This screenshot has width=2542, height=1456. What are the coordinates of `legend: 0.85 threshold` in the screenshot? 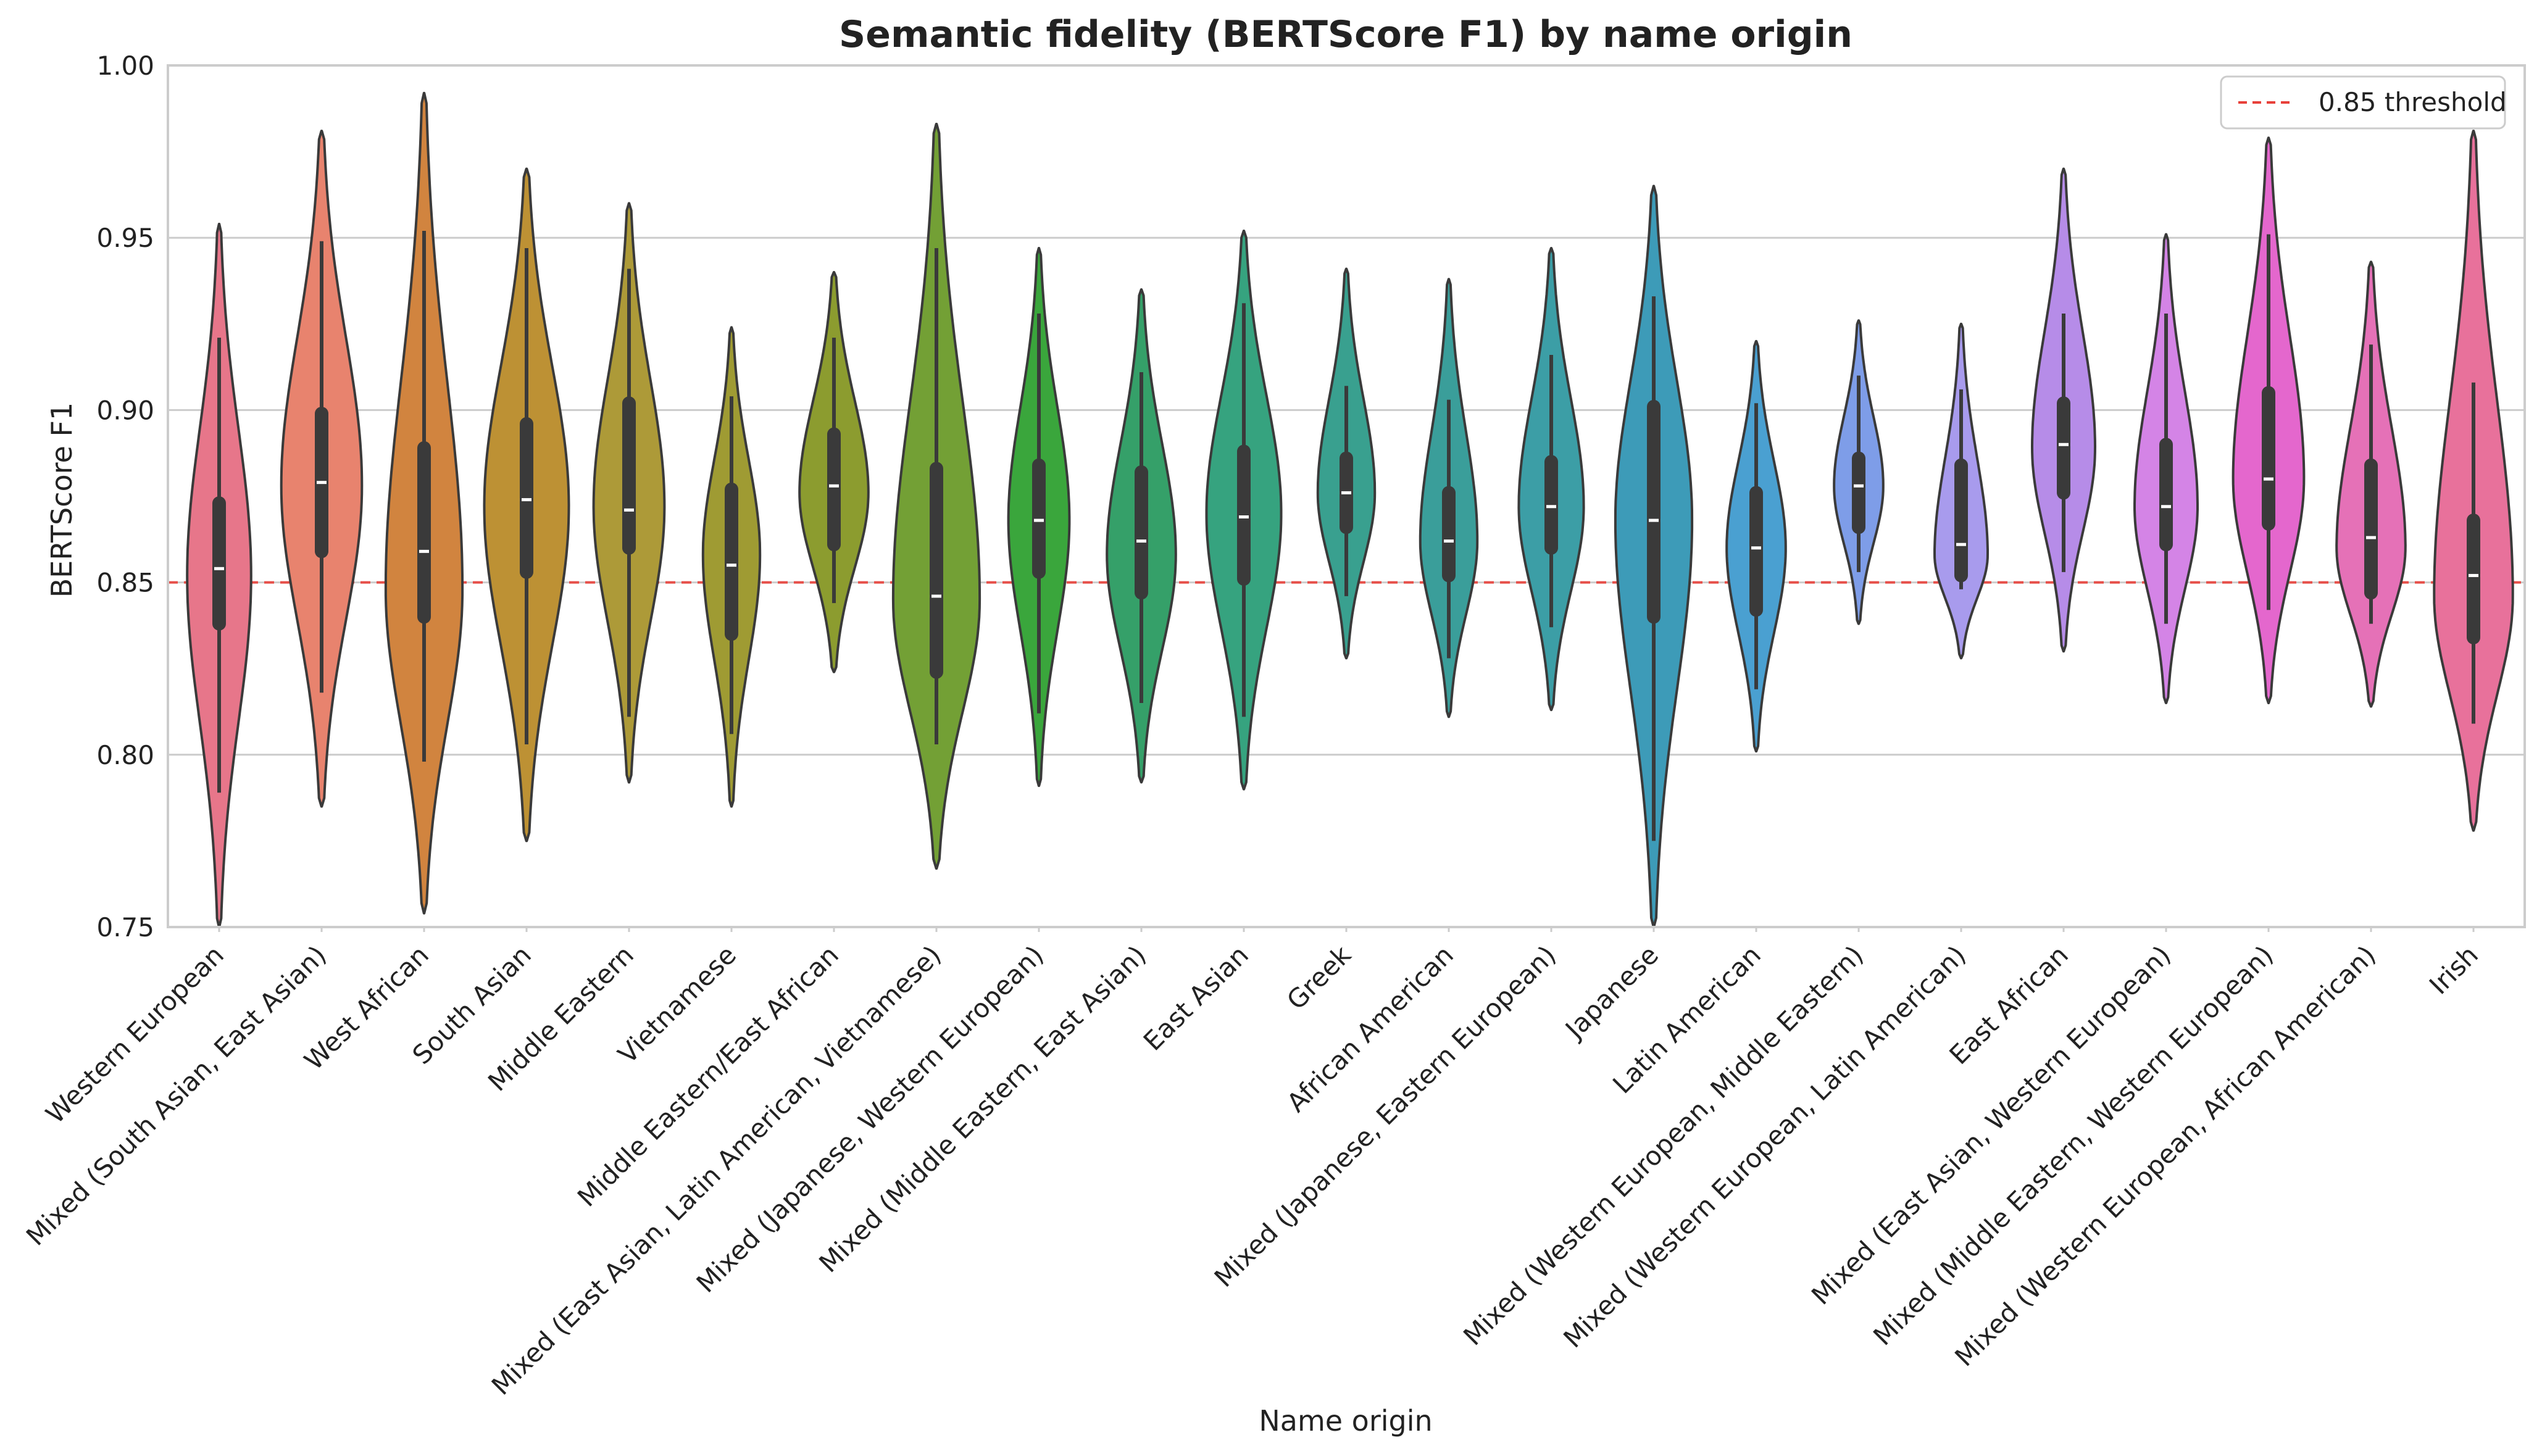 It's located at (2363, 102).